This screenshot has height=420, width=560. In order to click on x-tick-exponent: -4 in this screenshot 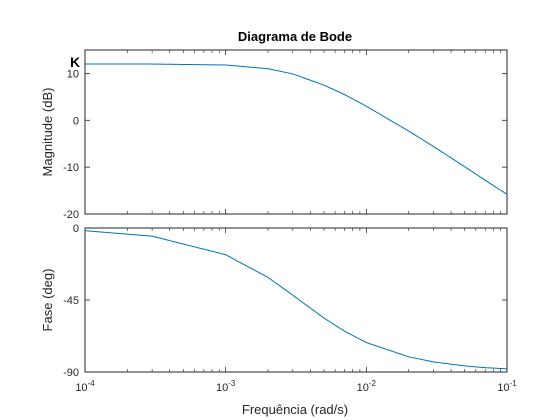, I will do `click(92, 383)`.